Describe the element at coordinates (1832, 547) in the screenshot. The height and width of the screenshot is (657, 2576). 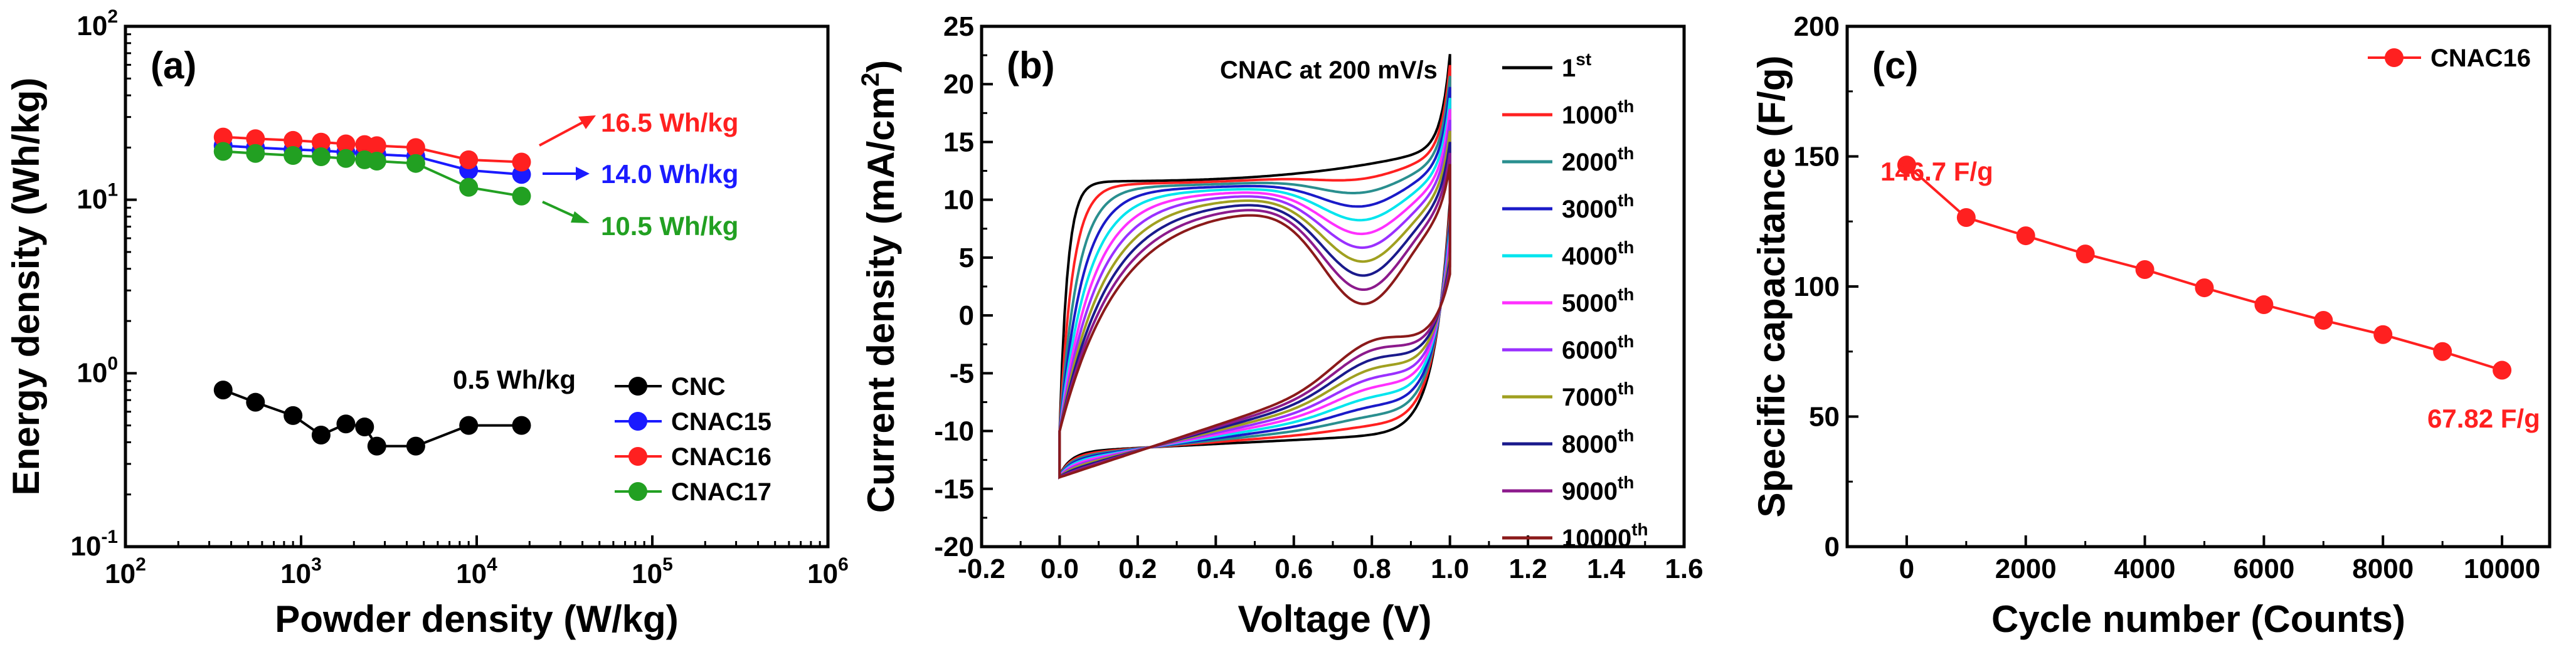
I see `c-ytick-label: 0` at that location.